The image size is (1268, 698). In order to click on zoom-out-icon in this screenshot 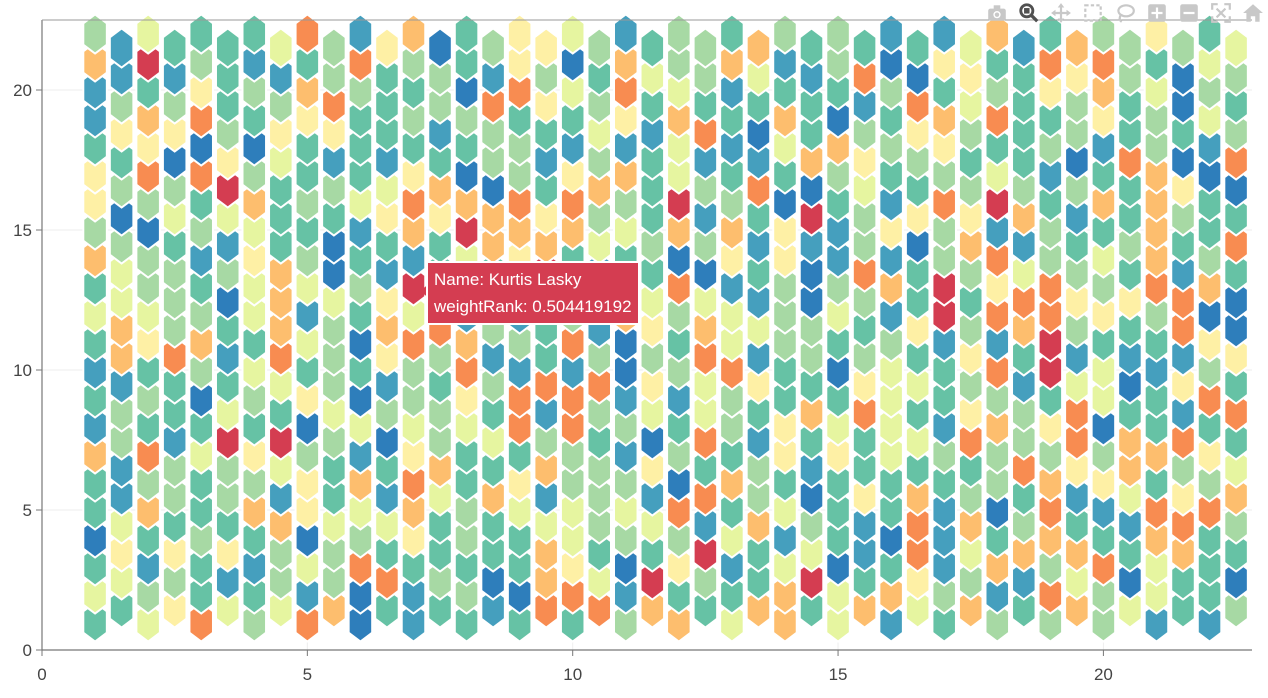, I will do `click(1189, 13)`.